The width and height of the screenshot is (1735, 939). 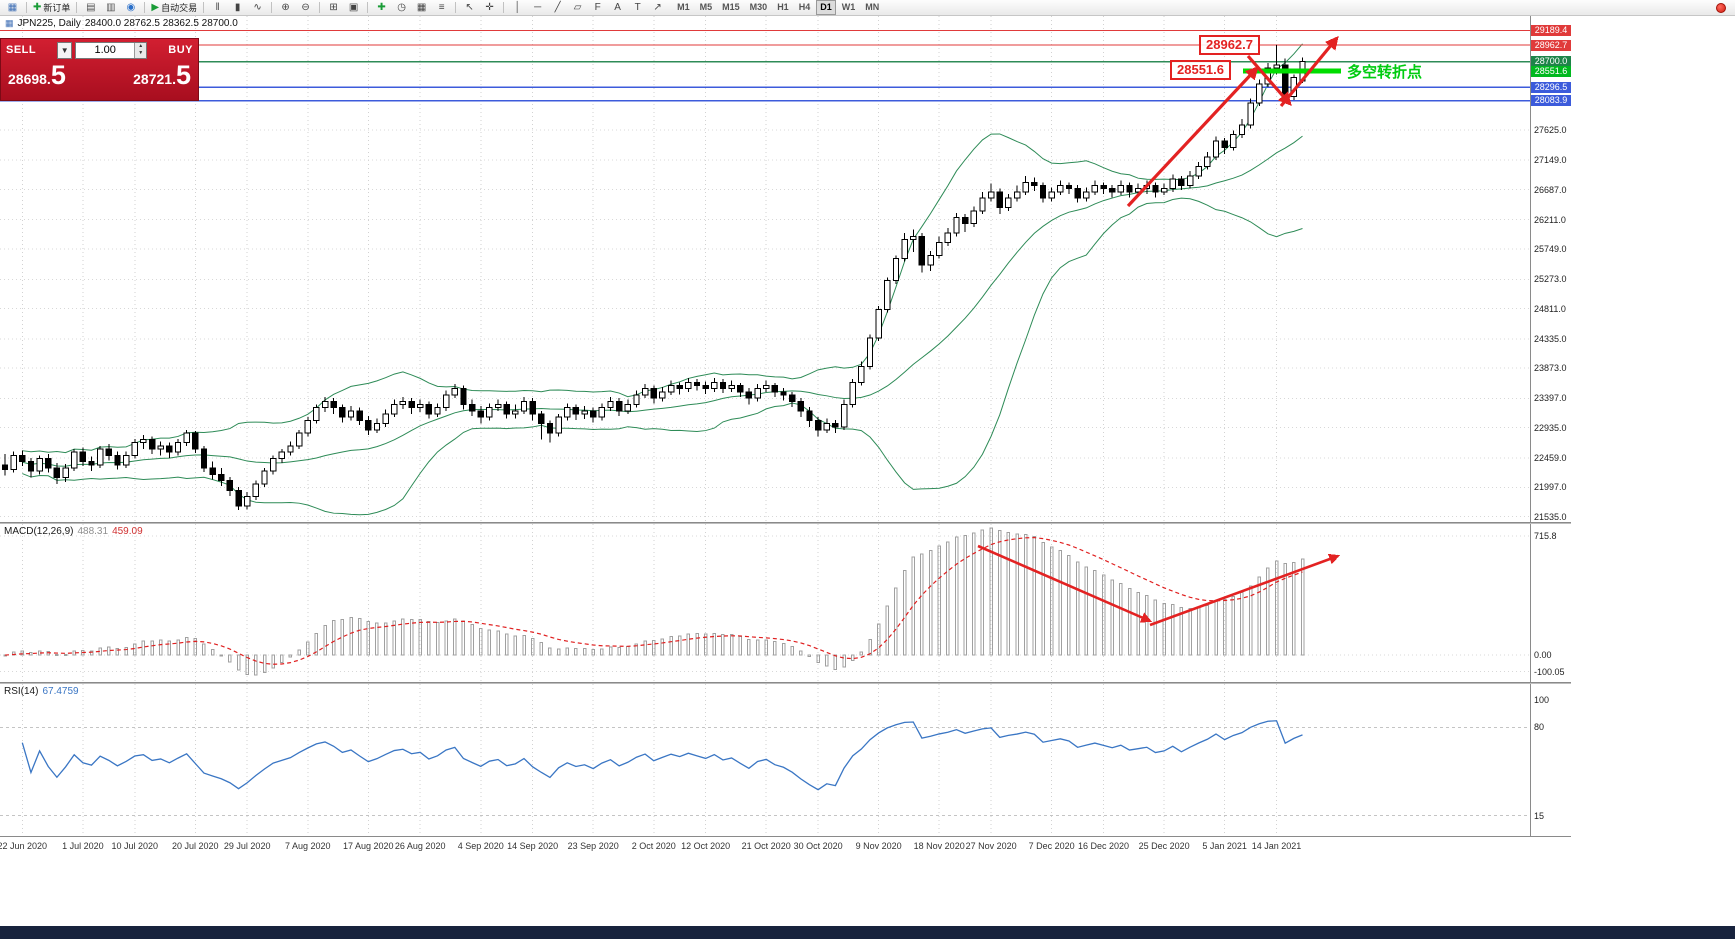 What do you see at coordinates (826, 7) in the screenshot?
I see `timeframe-d1: D1` at bounding box center [826, 7].